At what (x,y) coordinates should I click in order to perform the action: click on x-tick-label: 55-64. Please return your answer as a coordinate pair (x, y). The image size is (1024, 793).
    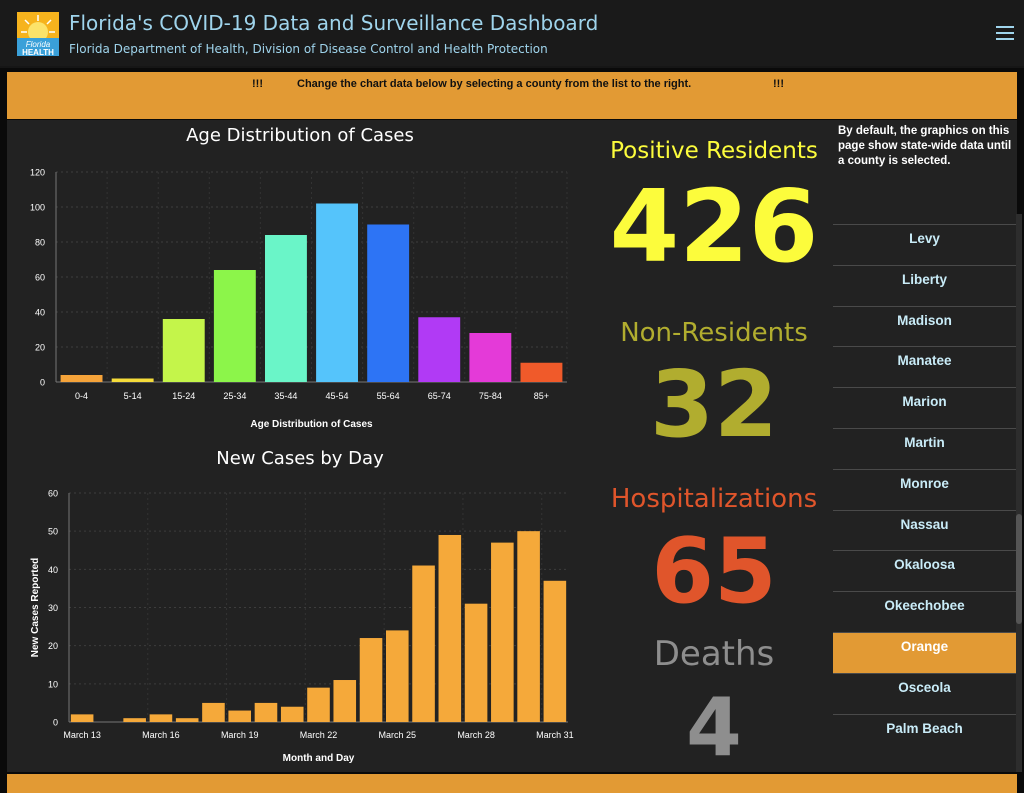
    Looking at the image, I should click on (388, 396).